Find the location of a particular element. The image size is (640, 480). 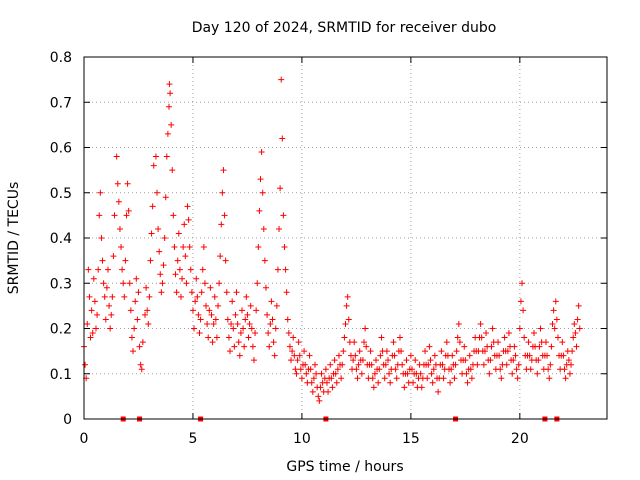

x-tick-labels: 0 5 10 15 20 is located at coordinates (304, 439).